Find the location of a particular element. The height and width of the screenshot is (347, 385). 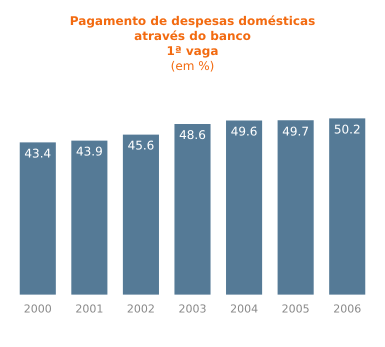

data-label: 43.9 is located at coordinates (89, 151).